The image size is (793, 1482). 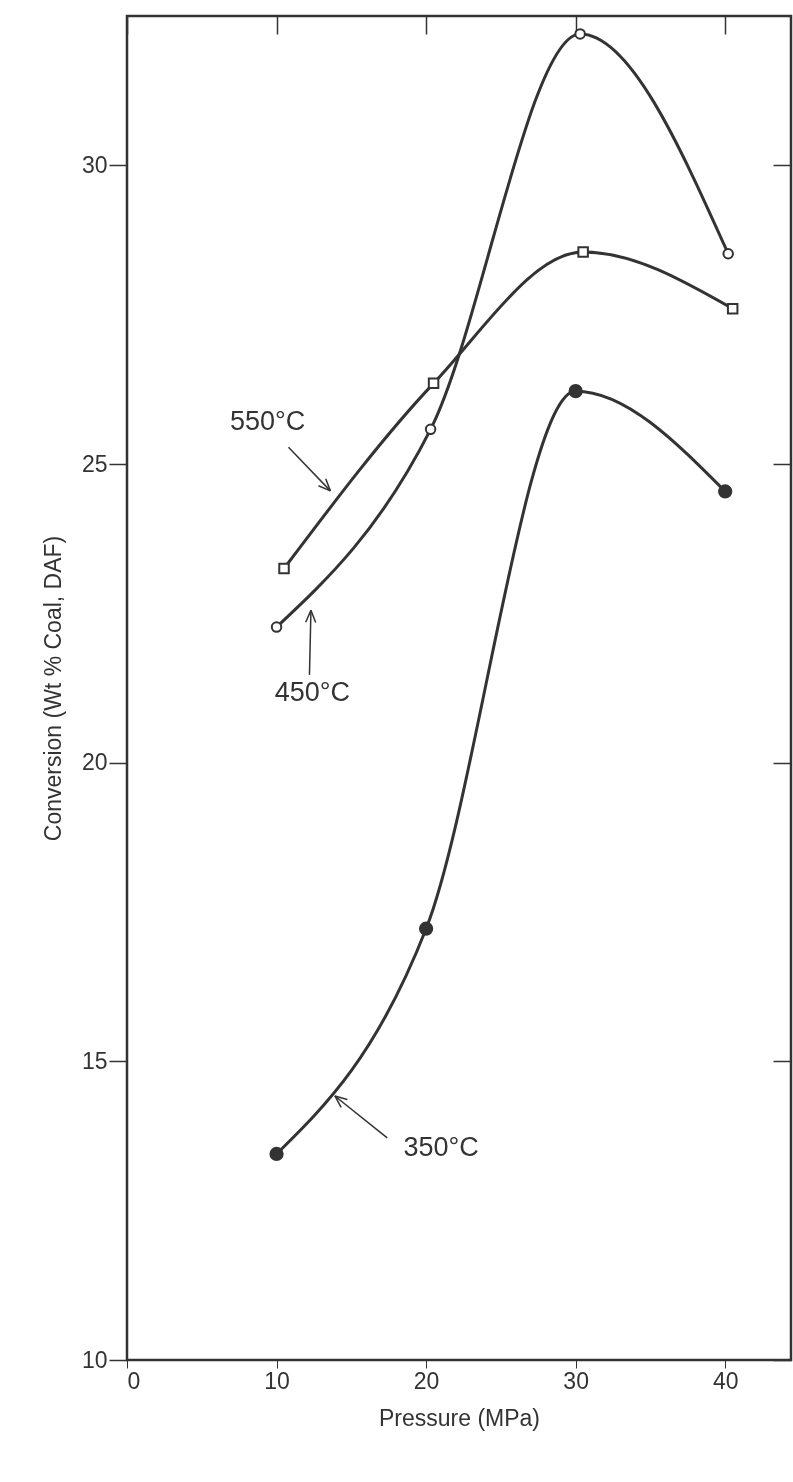 I want to click on legend-label: 450°C, so click(x=312, y=691).